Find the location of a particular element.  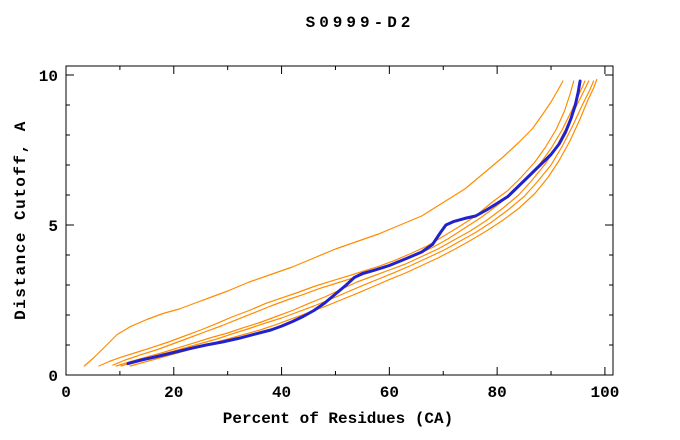

x-tick-label: 20 is located at coordinates (173, 393).